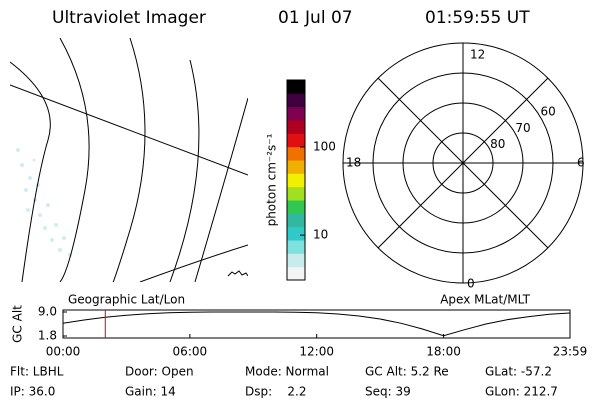  Describe the element at coordinates (443, 352) in the screenshot. I see `x-tick-label: 18:00` at that location.